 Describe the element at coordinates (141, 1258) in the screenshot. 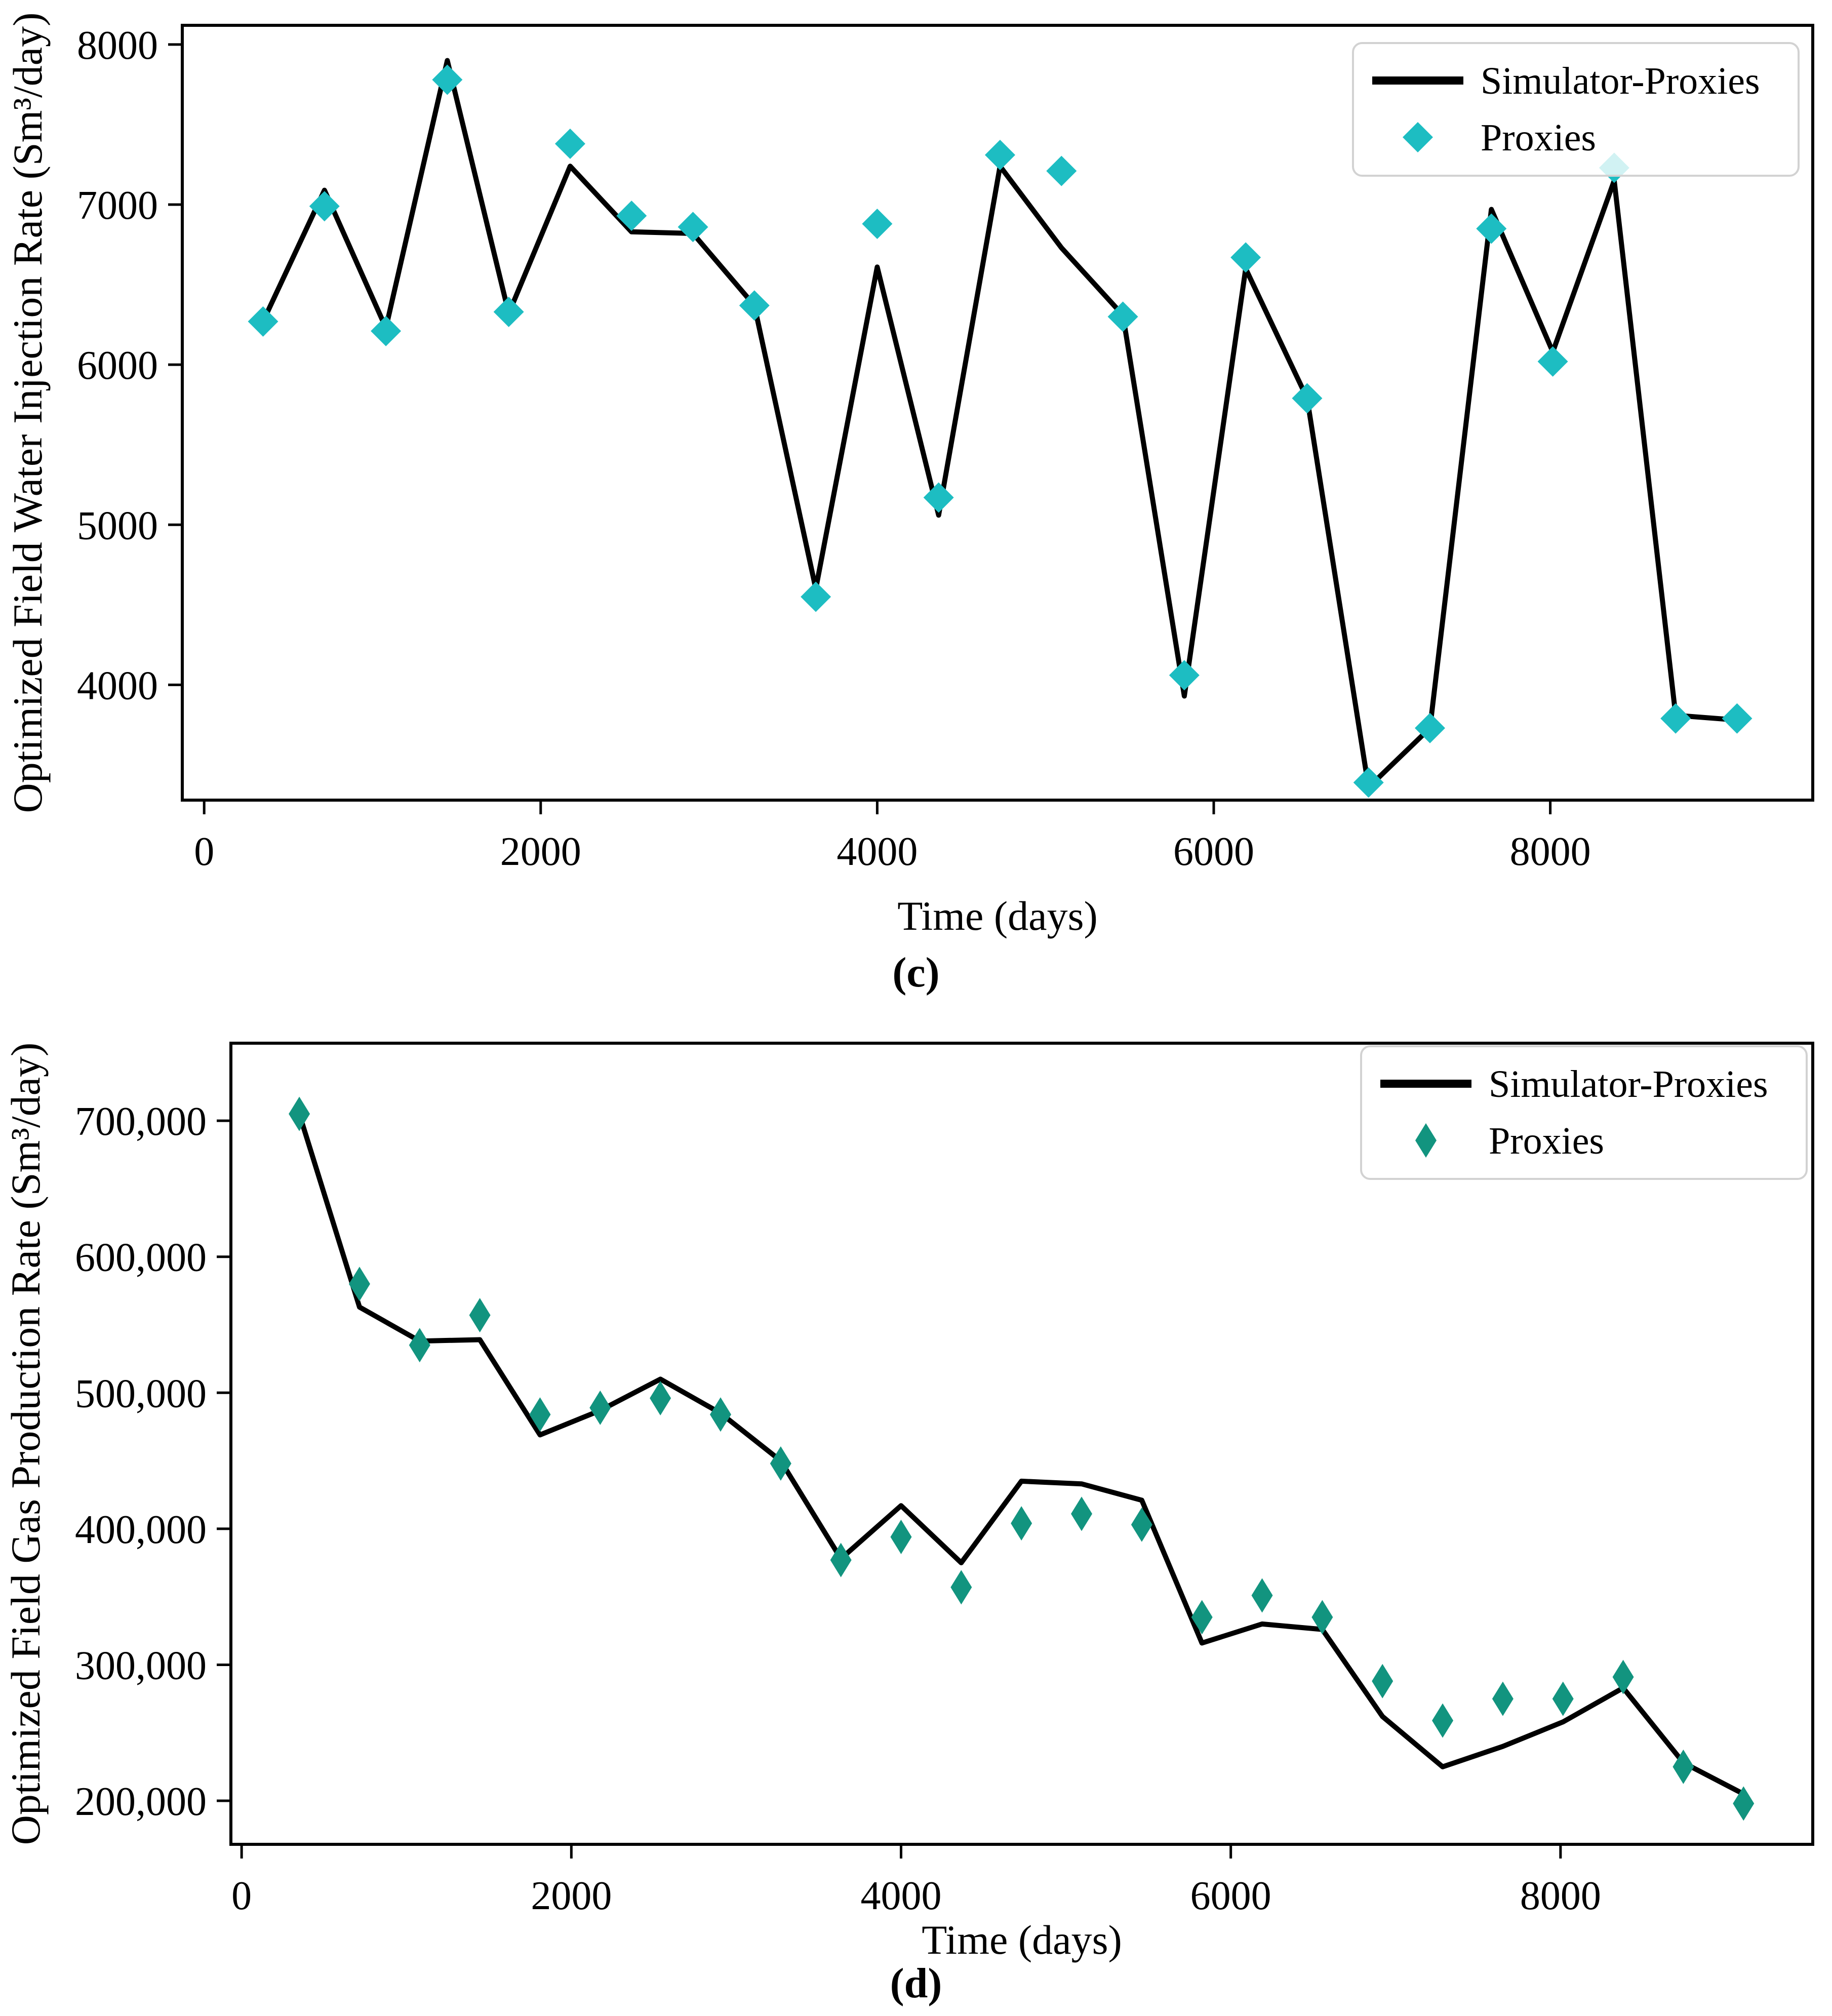

I see `y-axis-tick-label: 600,000` at that location.